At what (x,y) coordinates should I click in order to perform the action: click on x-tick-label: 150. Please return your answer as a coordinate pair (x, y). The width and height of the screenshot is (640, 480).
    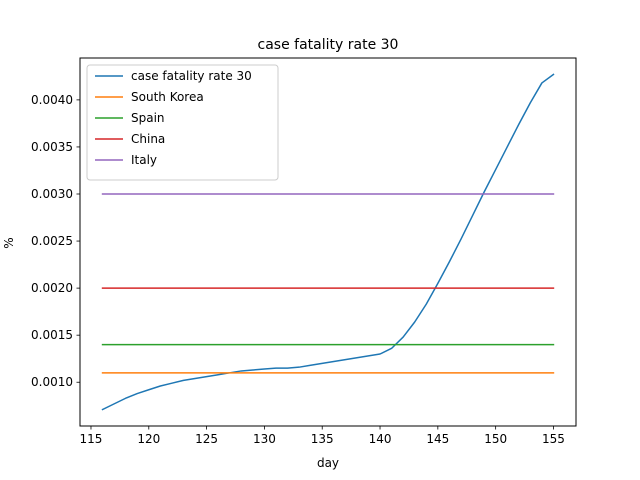
    Looking at the image, I should click on (495, 439).